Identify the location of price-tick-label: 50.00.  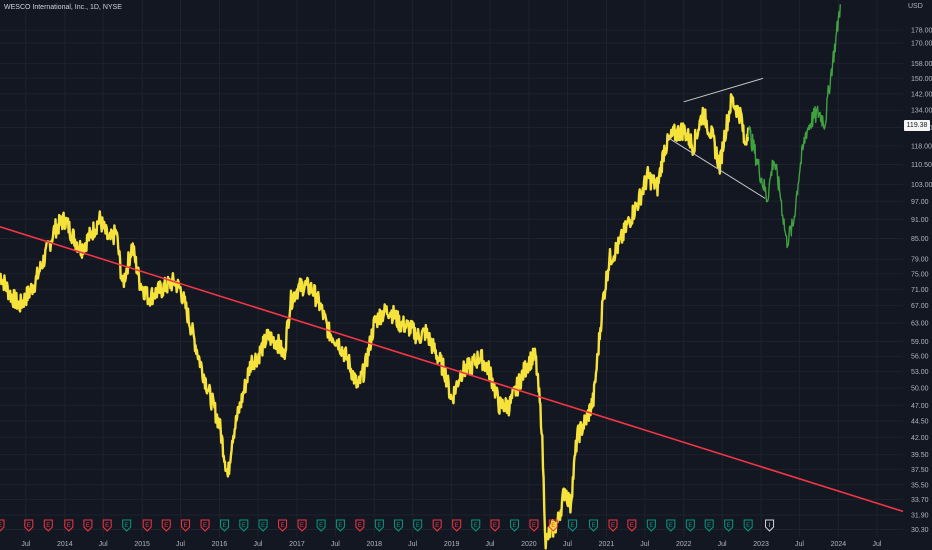
(920, 389).